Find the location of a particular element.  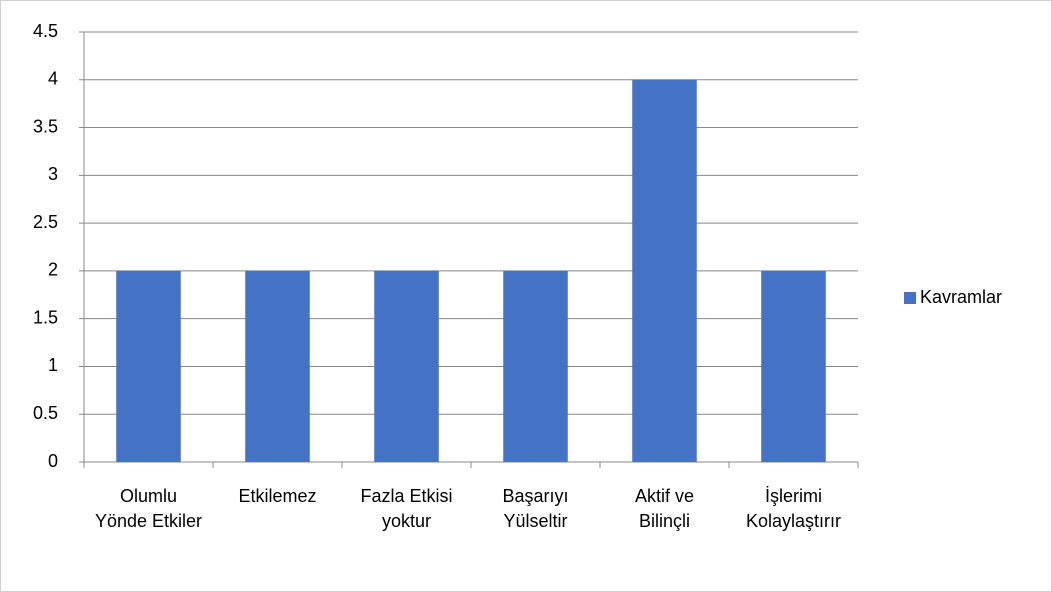

y-tick-label: 4 is located at coordinates (53, 79).